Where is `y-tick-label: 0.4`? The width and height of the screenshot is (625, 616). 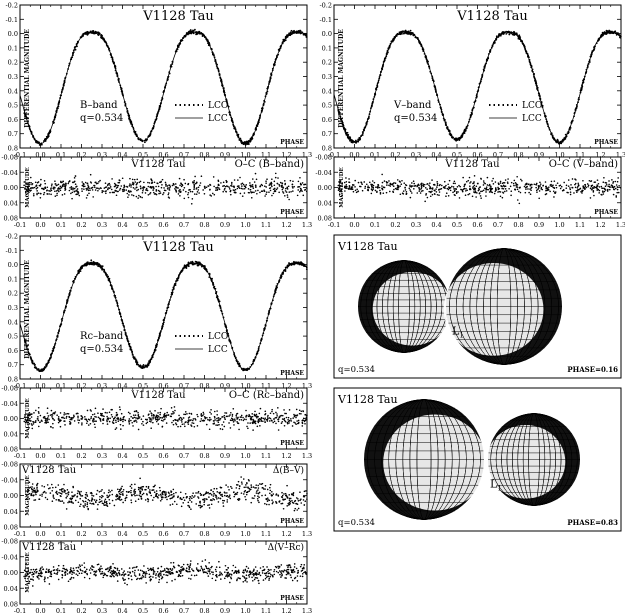 y-tick-label: 0.4 is located at coordinates (13, 322).